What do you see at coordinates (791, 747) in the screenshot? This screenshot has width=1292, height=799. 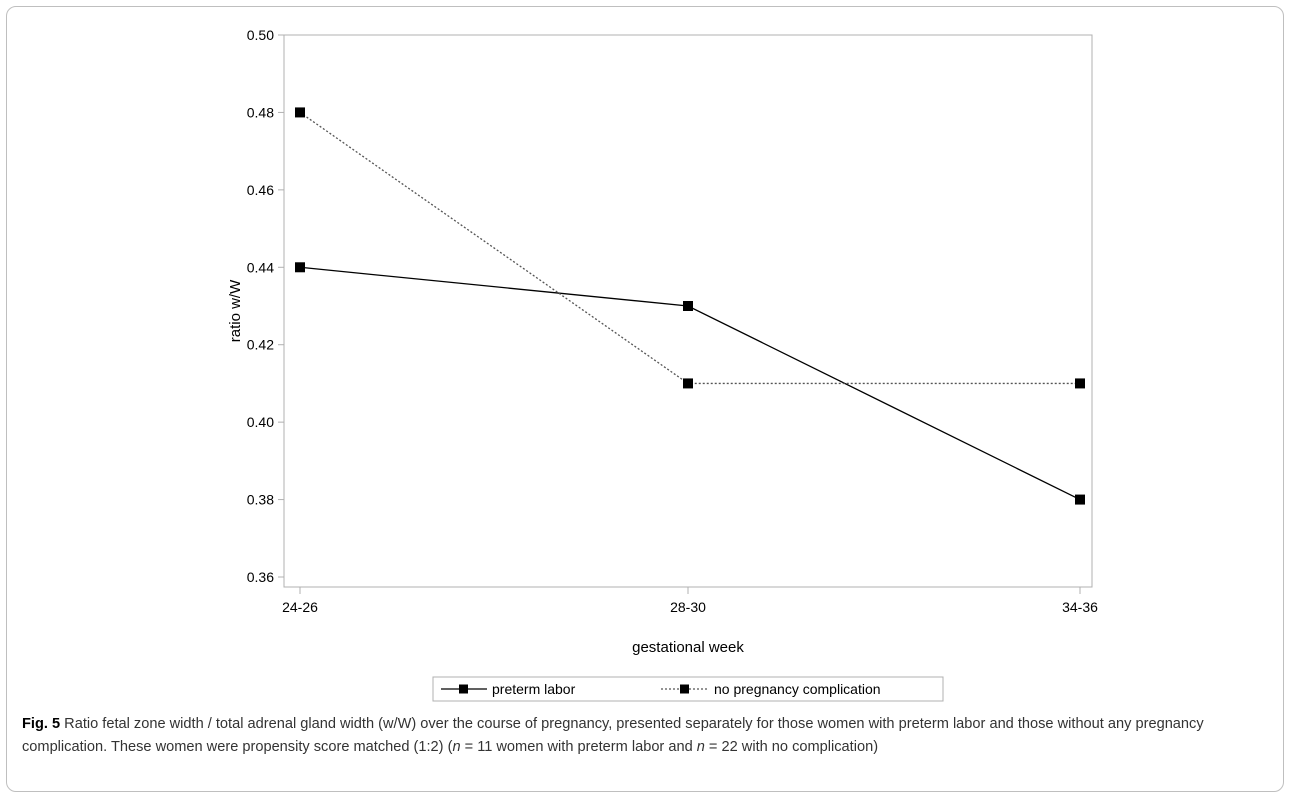 I see `caption-text-3: = 22 with no complication)` at bounding box center [791, 747].